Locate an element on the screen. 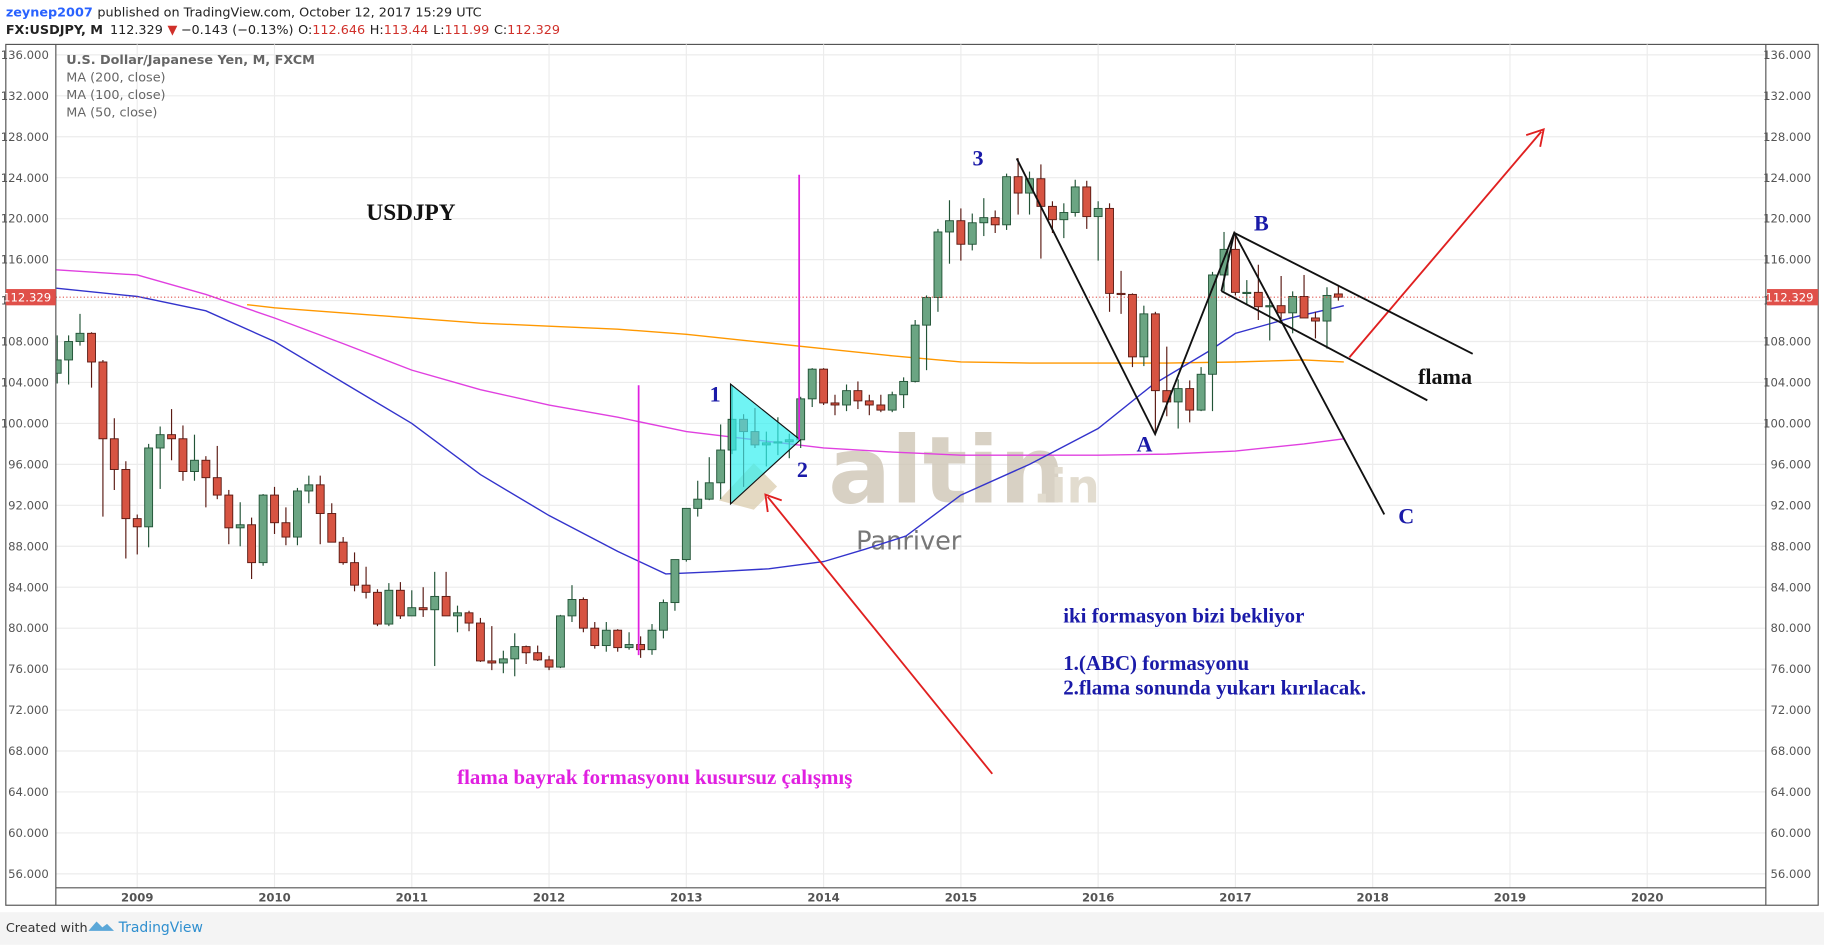 This screenshot has width=1824, height=945. y-tick-label: 76.000 is located at coordinates (28, 669).